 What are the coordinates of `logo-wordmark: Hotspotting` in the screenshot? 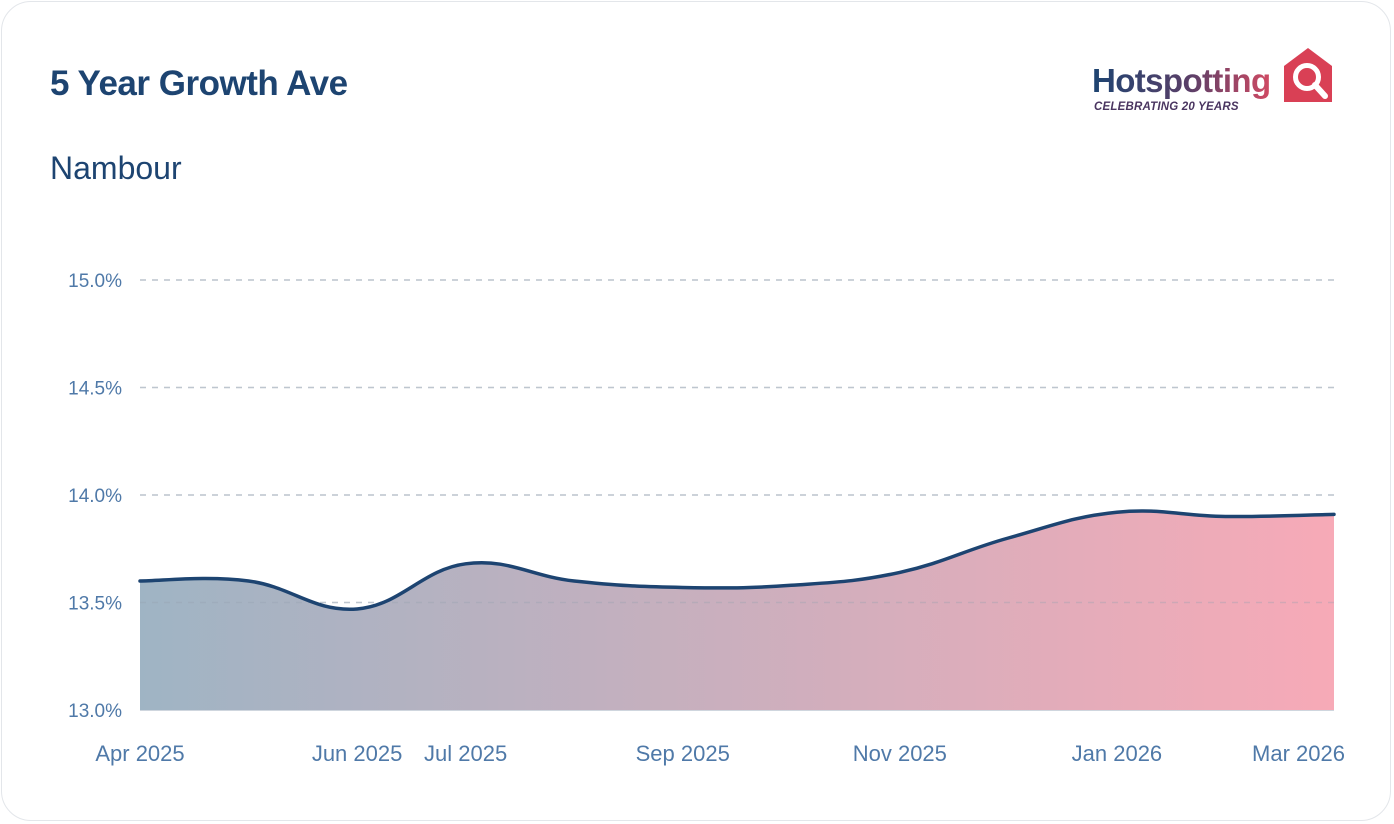 It's located at (1181, 80).